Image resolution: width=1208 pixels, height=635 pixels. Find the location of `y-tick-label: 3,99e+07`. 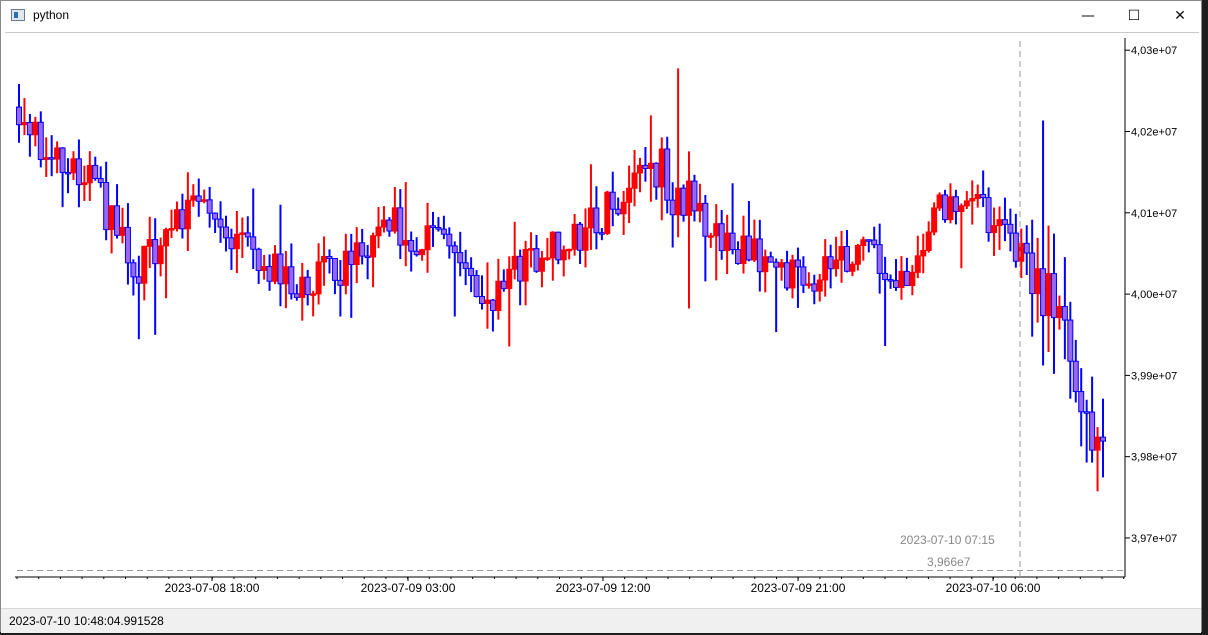

y-tick-label: 3,99e+07 is located at coordinates (1154, 376).